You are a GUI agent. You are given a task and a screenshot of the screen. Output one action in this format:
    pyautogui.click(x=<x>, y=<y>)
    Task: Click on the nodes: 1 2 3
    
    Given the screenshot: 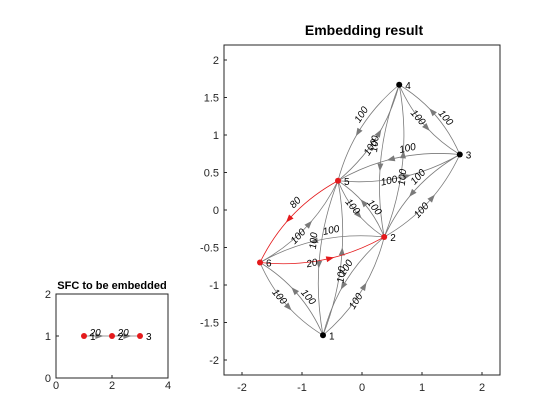 What is the action you would take?
    pyautogui.click(x=116, y=337)
    